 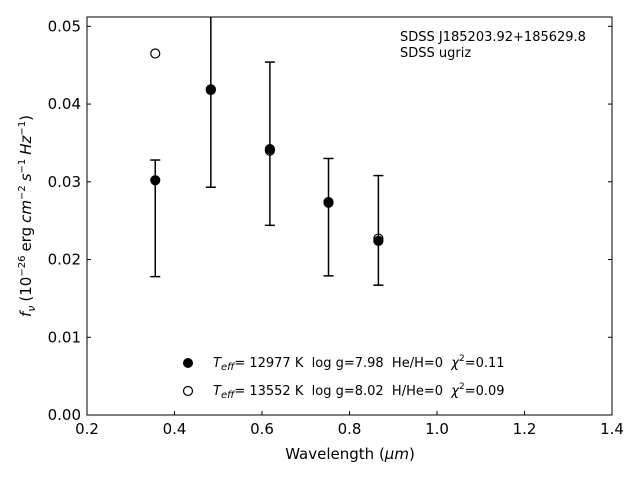 What do you see at coordinates (612, 429) in the screenshot?
I see `x-tick-label: 1.4` at bounding box center [612, 429].